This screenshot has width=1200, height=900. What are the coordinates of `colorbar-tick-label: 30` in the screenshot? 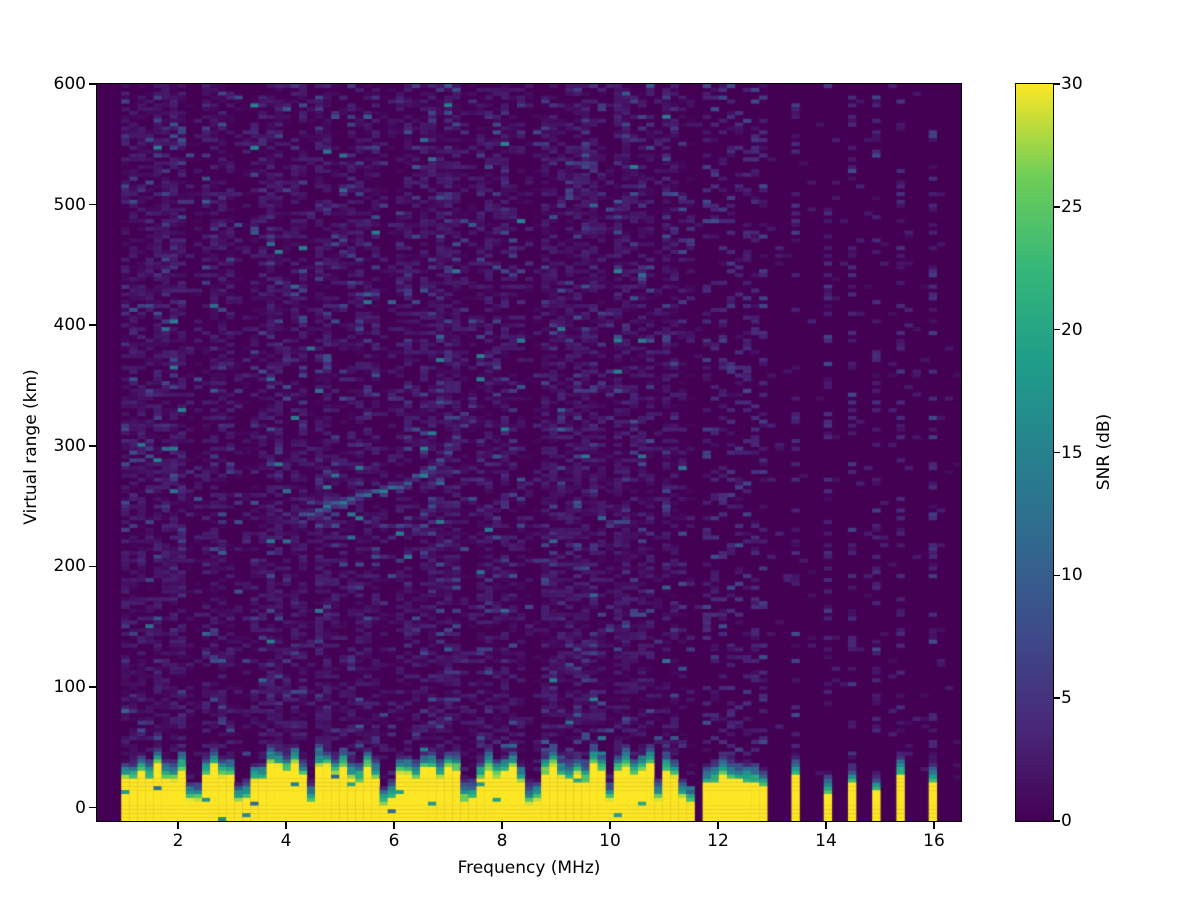 It's located at (1072, 84).